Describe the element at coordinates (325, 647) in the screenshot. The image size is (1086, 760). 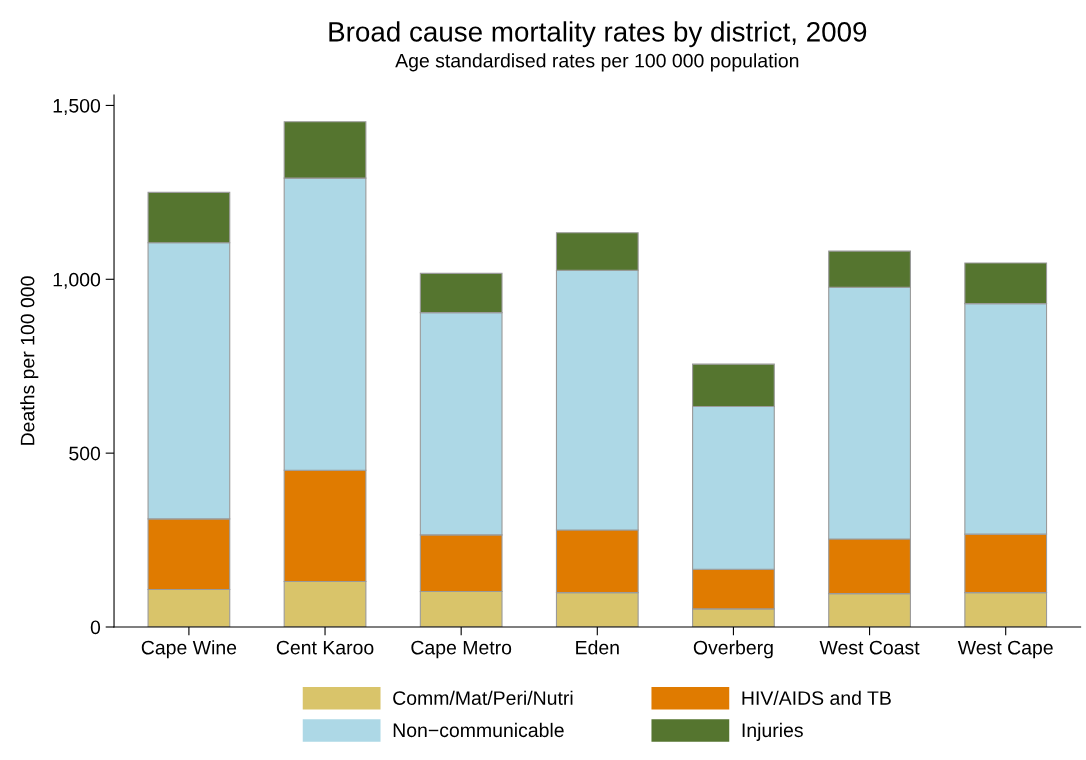
I see `x-tick-label: Cent Karoo` at that location.